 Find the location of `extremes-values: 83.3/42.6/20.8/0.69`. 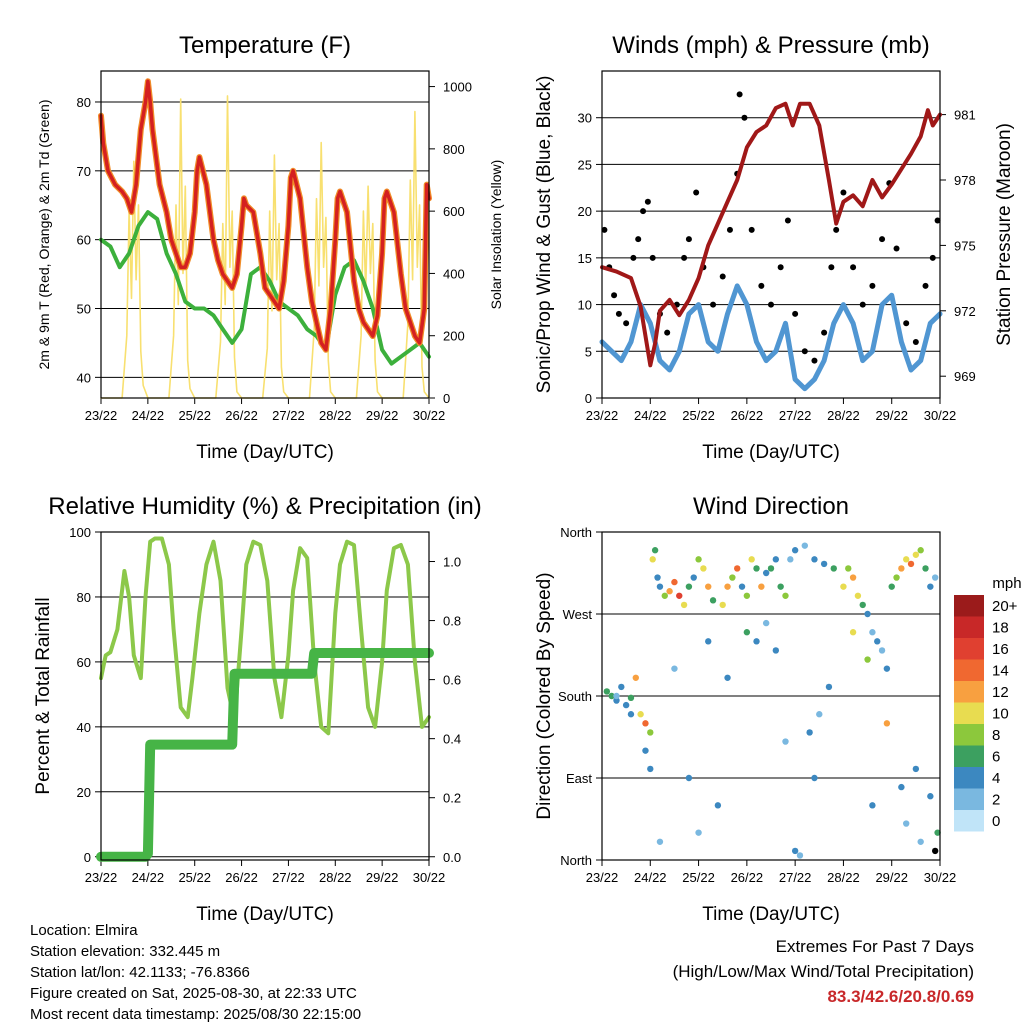

extremes-values: 83.3/42.6/20.8/0.69 is located at coordinates (900, 996).